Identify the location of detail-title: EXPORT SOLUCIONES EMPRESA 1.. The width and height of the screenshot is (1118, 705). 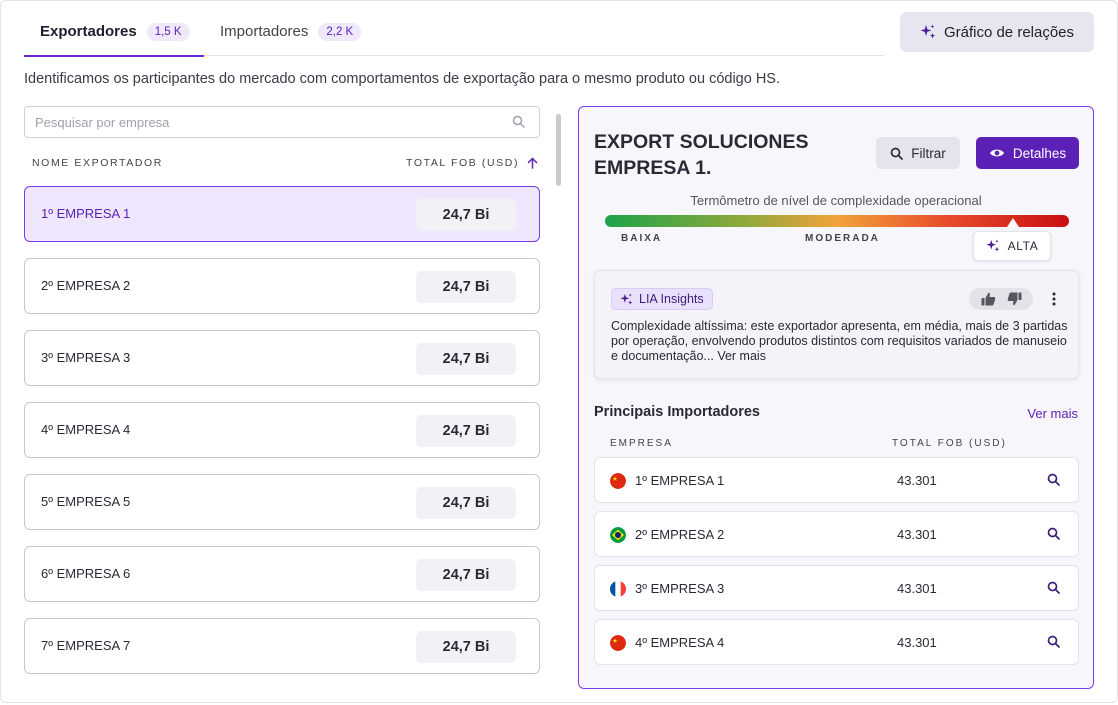
(701, 155).